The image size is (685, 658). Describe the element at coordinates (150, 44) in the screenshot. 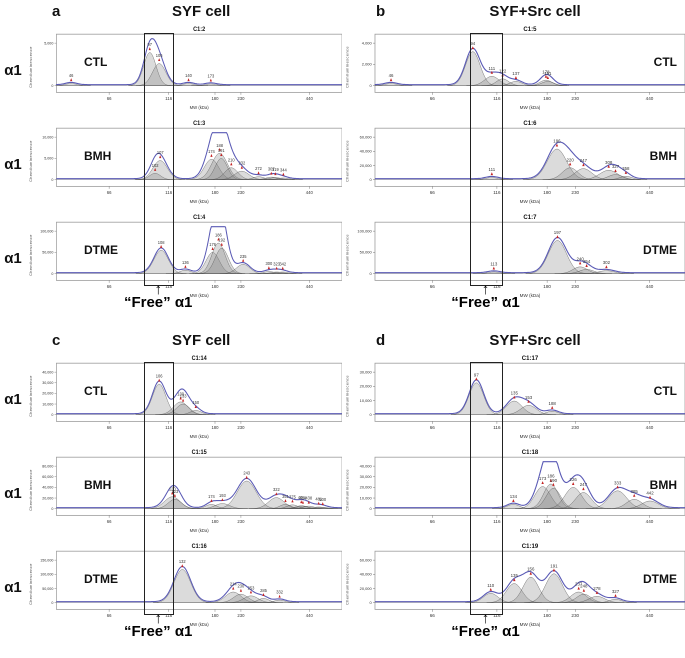

I see `svg-text: 97` at that location.